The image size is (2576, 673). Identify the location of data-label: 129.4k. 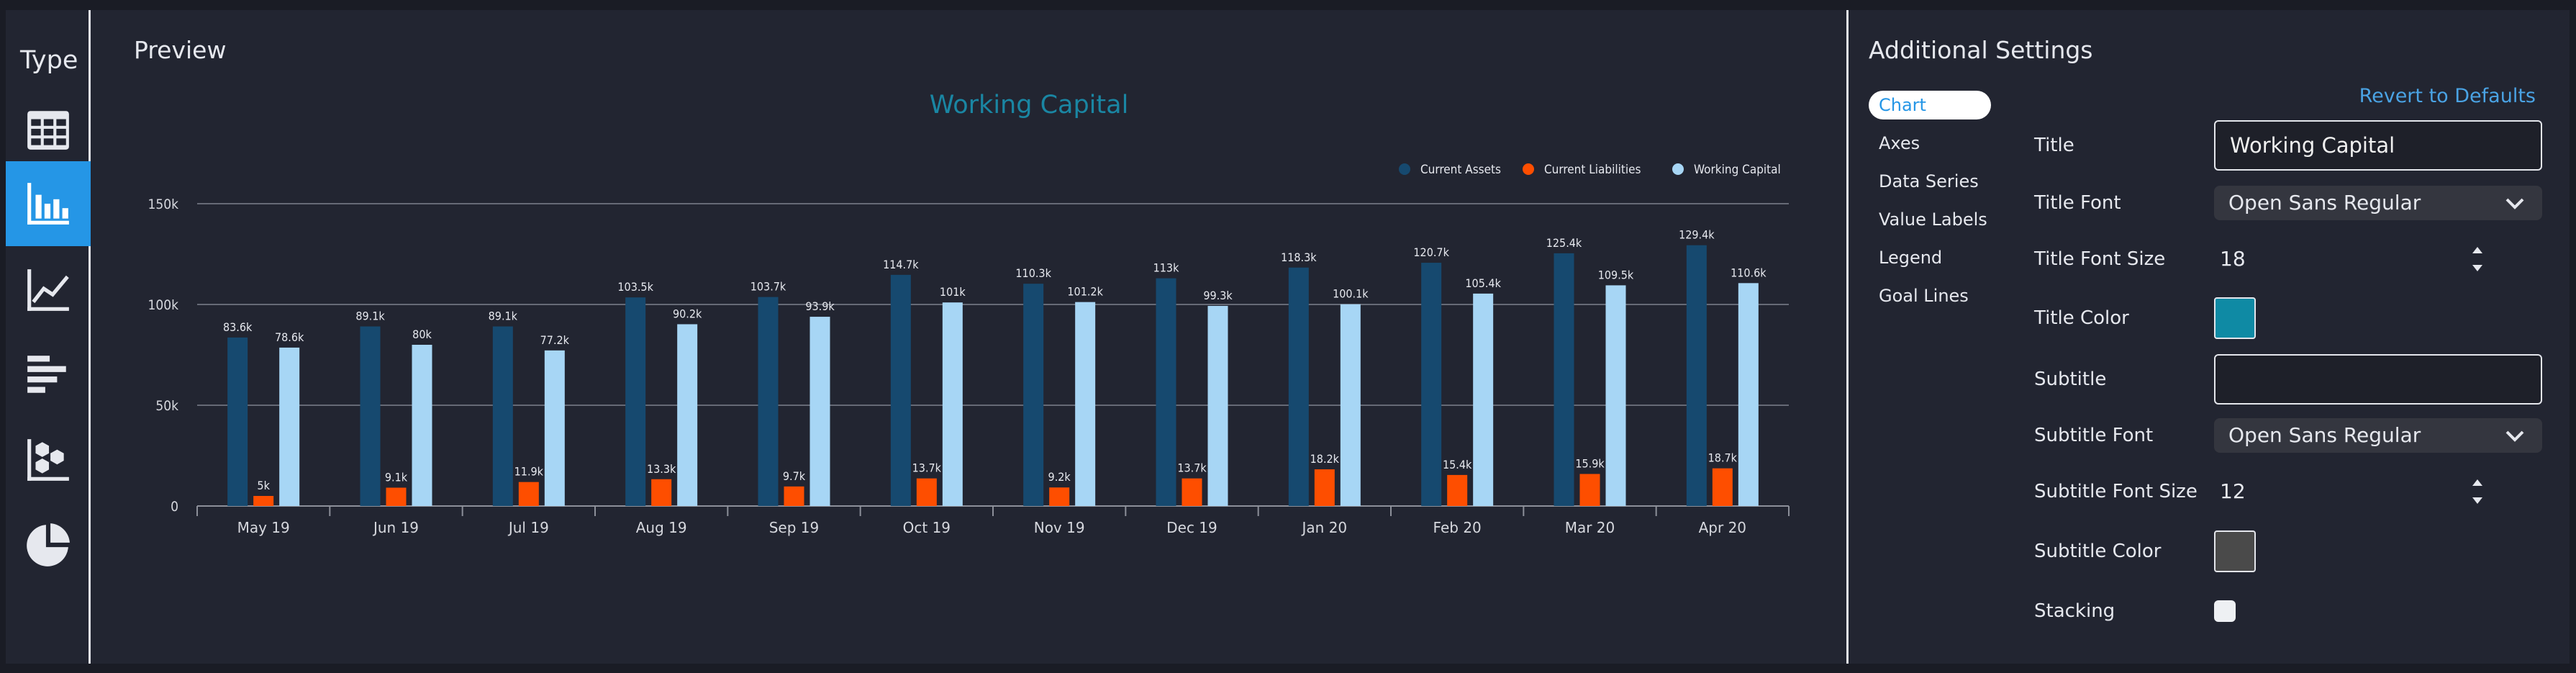
(1697, 235).